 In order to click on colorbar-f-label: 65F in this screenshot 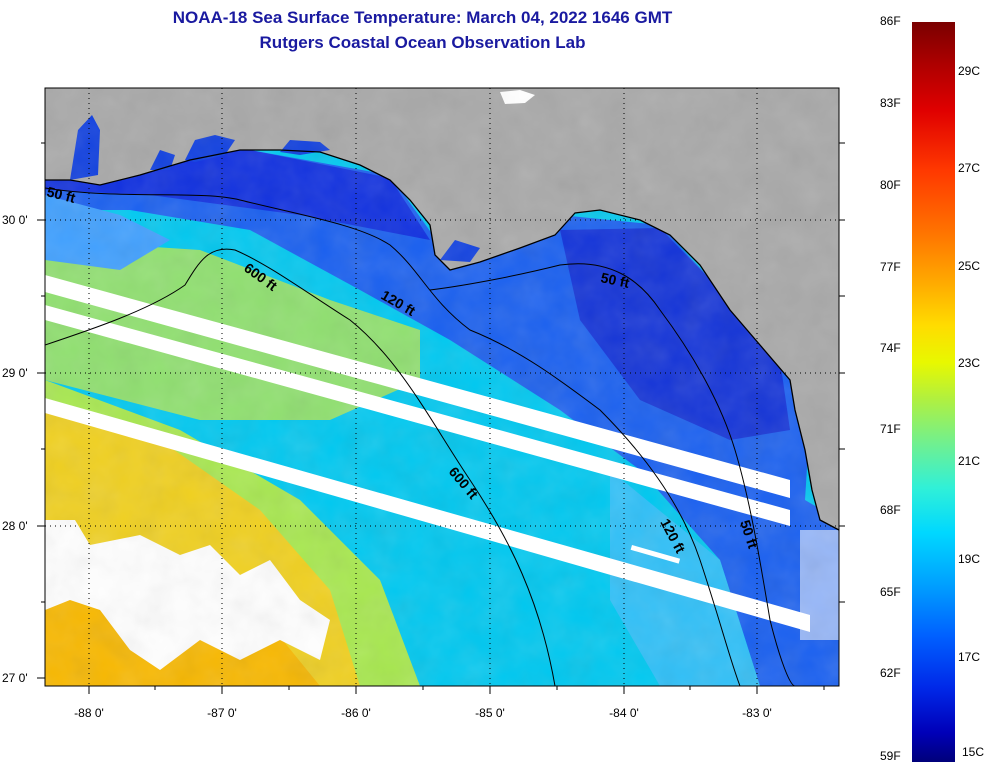, I will do `click(890, 592)`.